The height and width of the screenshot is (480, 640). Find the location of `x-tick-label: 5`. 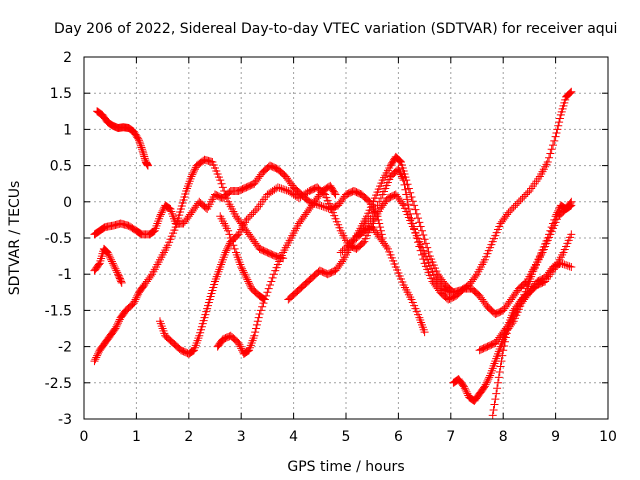

x-tick-label: 5 is located at coordinates (346, 437).